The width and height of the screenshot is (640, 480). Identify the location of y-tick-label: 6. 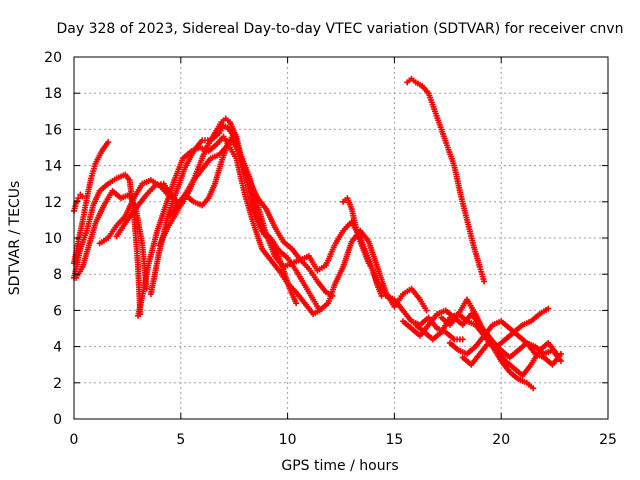
(57, 311).